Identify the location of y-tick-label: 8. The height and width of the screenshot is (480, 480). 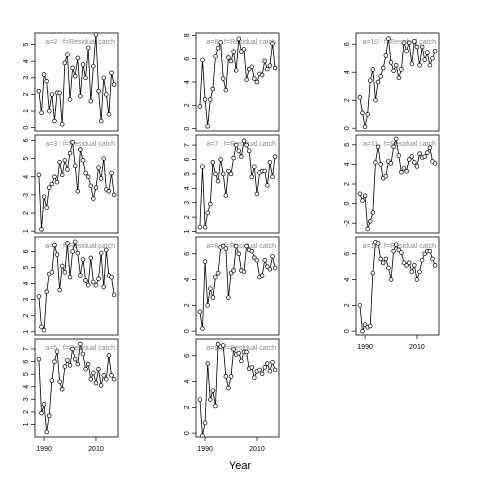
(187, 35).